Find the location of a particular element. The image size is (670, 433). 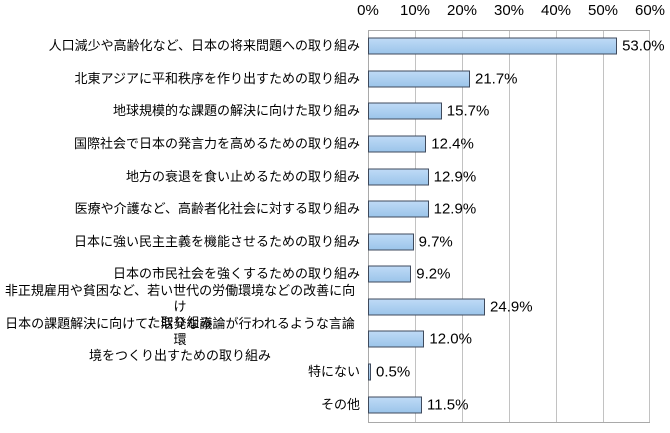

bar-zone: 0.5% is located at coordinates (509, 372).